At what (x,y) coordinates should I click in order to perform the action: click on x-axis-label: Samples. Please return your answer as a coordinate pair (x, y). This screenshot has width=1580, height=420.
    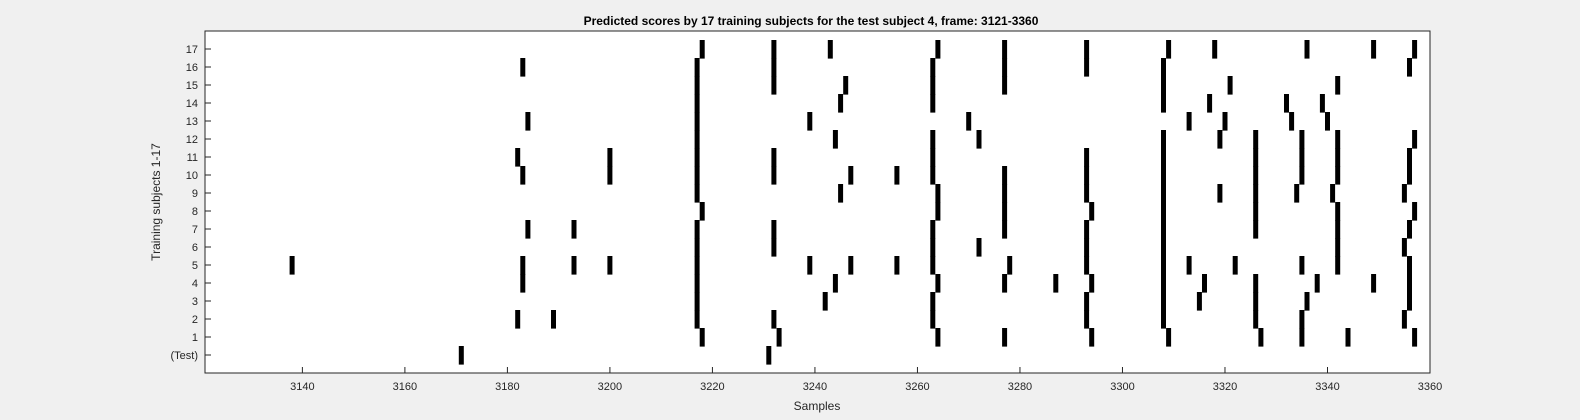
    Looking at the image, I should click on (817, 406).